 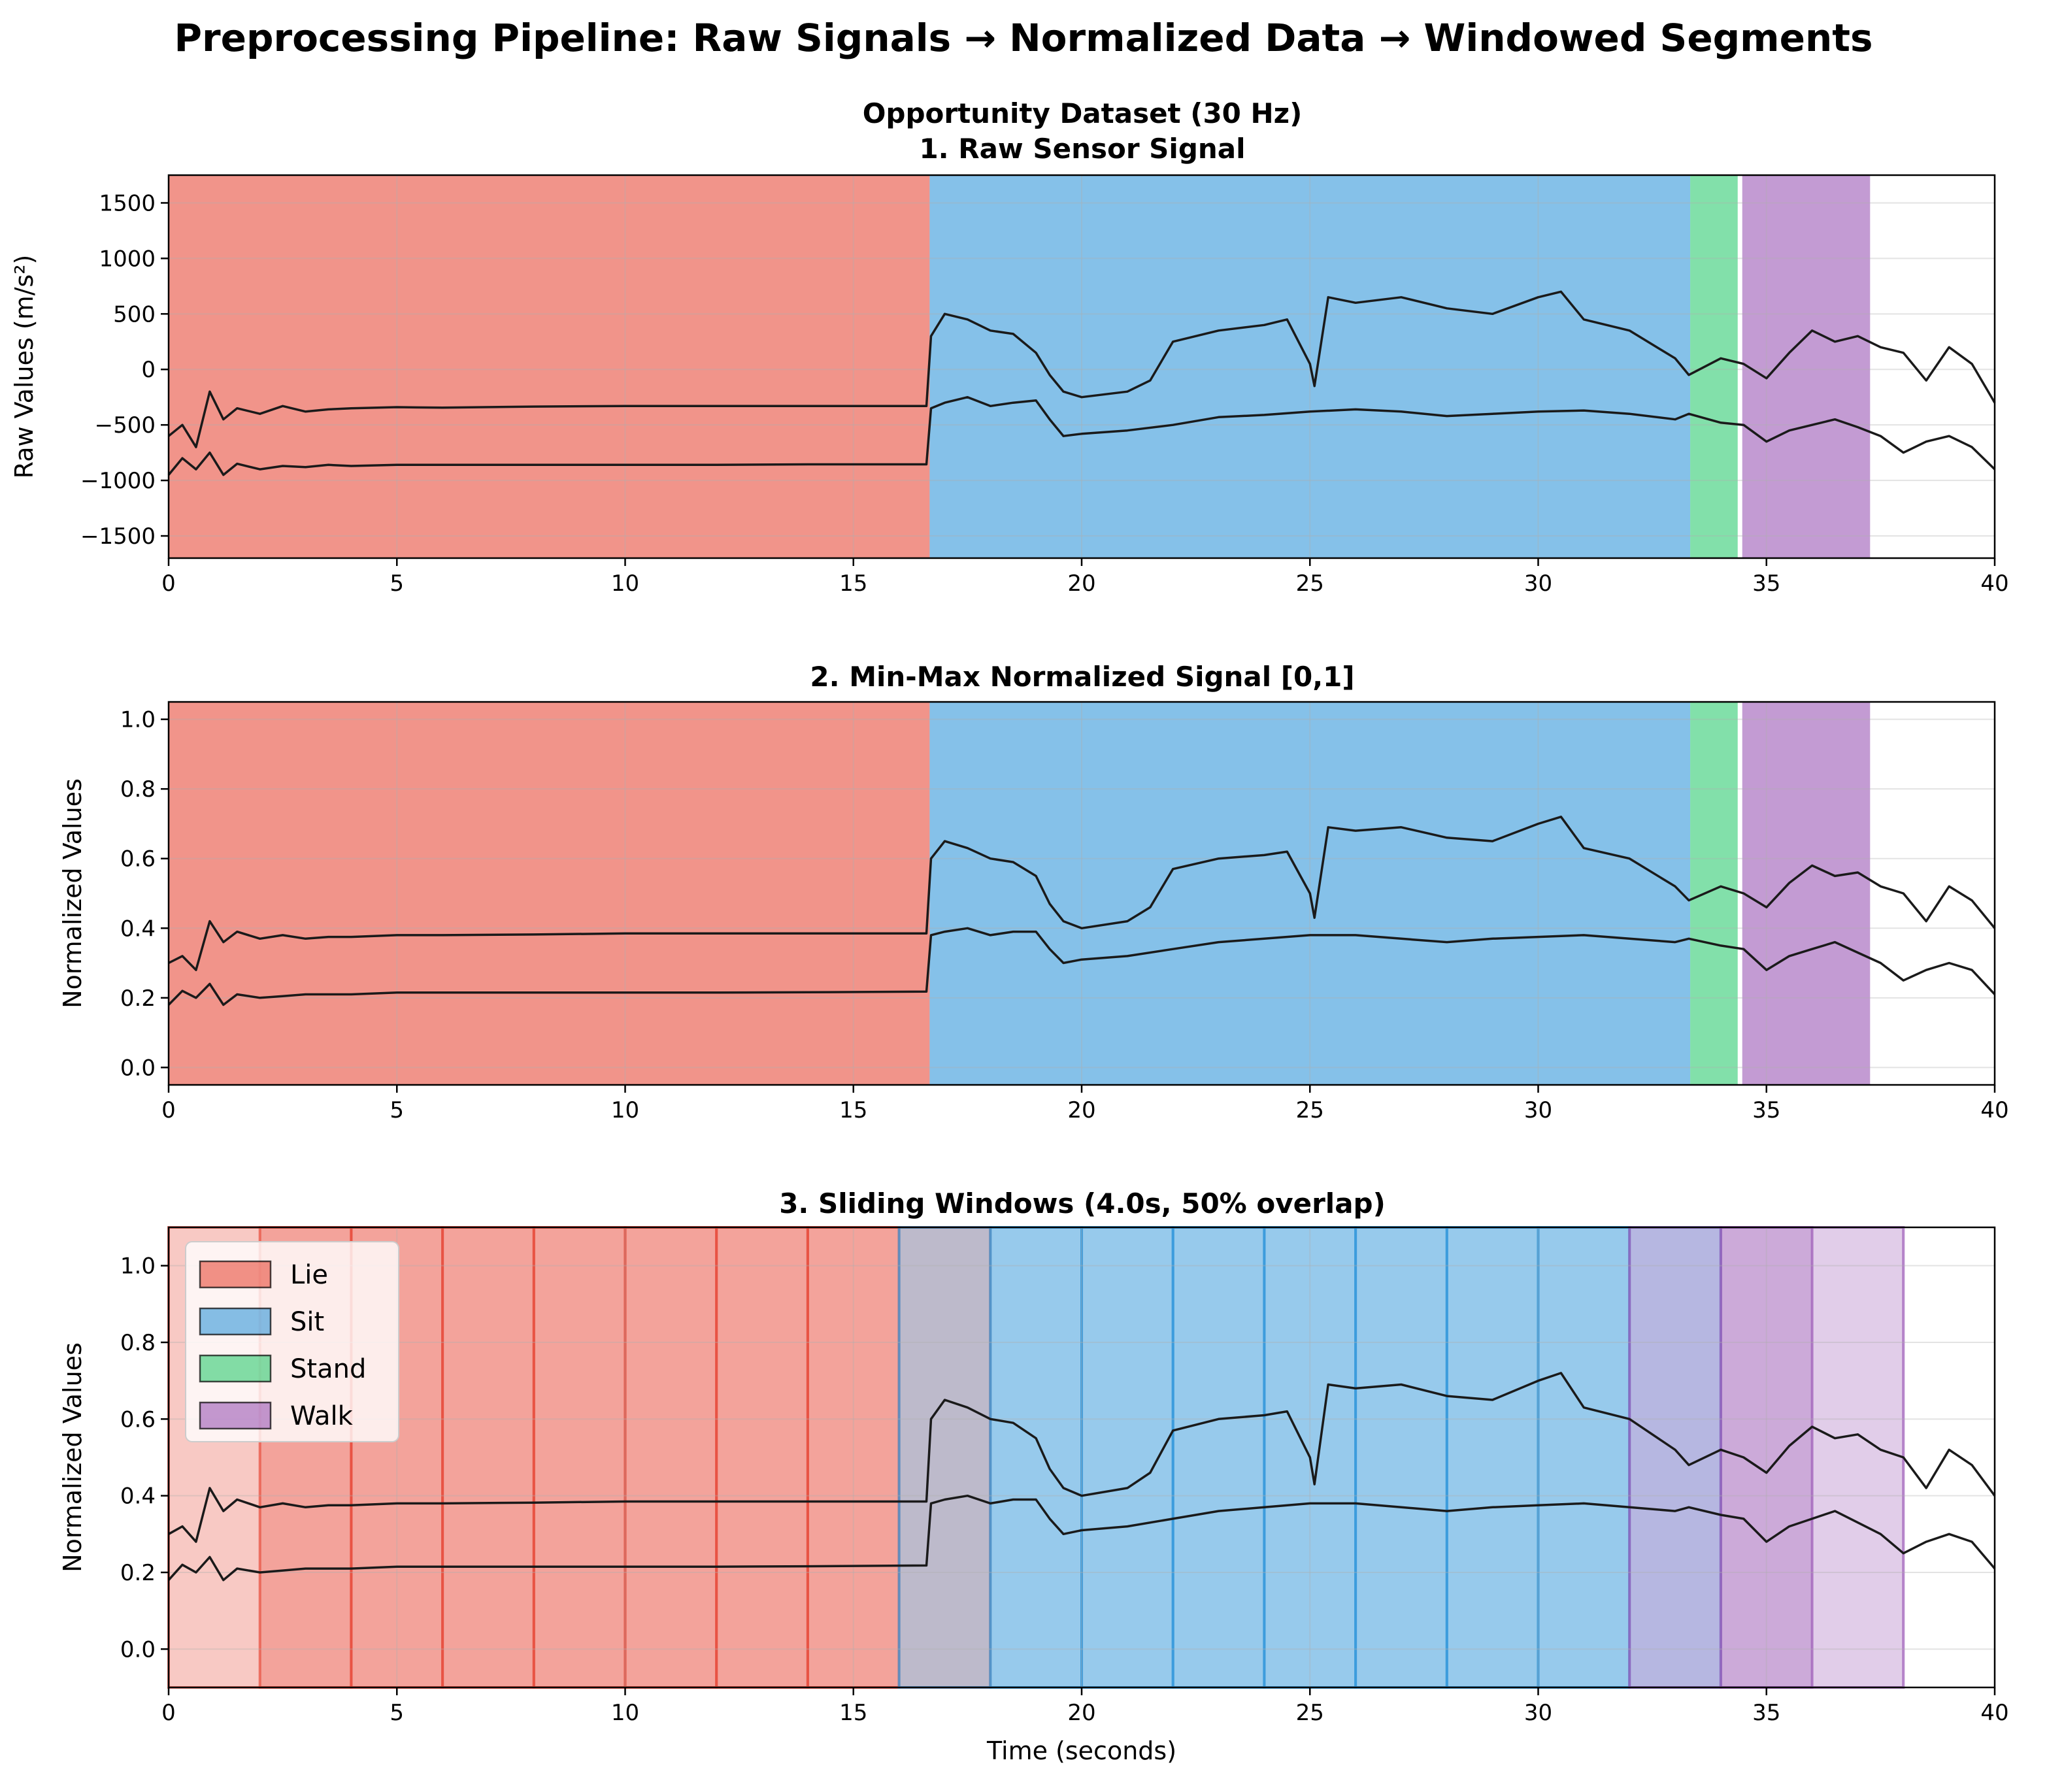 What do you see at coordinates (236, 1416) in the screenshot?
I see `legend-swatch-walk` at bounding box center [236, 1416].